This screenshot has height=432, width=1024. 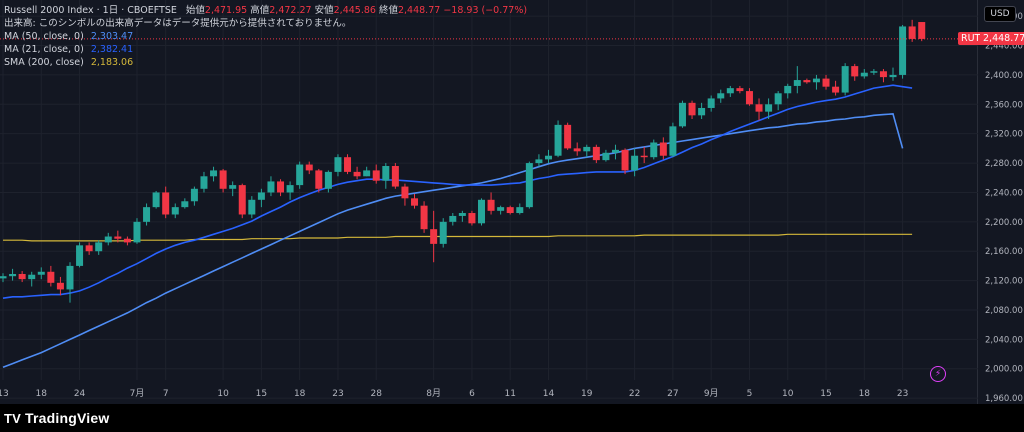 What do you see at coordinates (67, 418) in the screenshot?
I see `brand-text: TradingView` at bounding box center [67, 418].